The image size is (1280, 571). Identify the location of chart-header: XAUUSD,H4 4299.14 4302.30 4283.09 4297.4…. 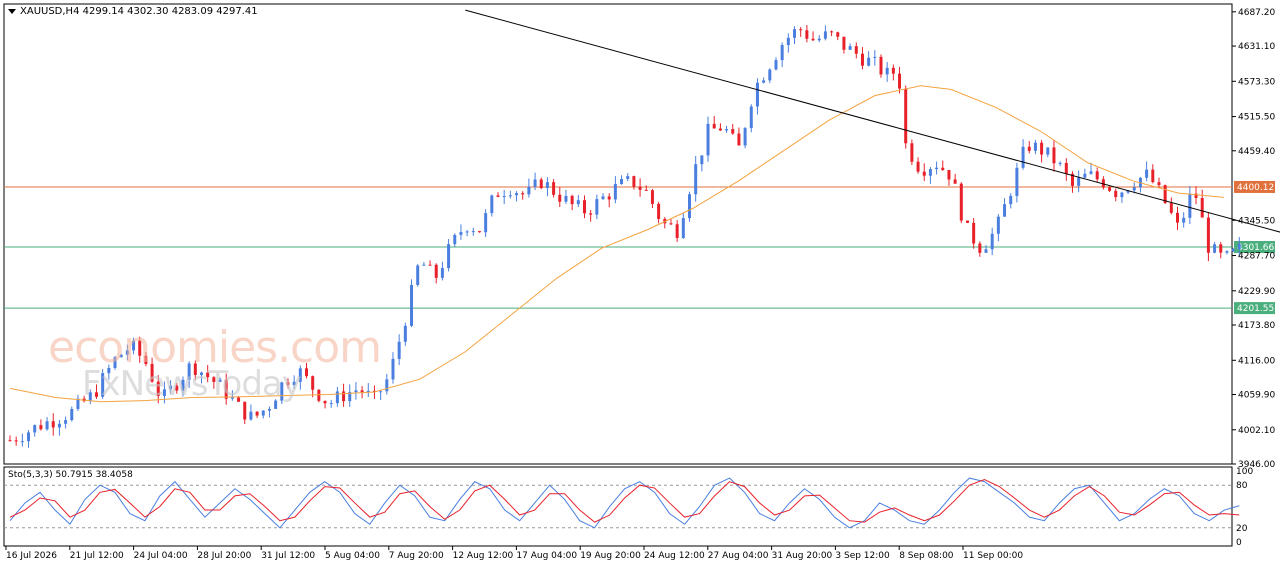
(133, 11).